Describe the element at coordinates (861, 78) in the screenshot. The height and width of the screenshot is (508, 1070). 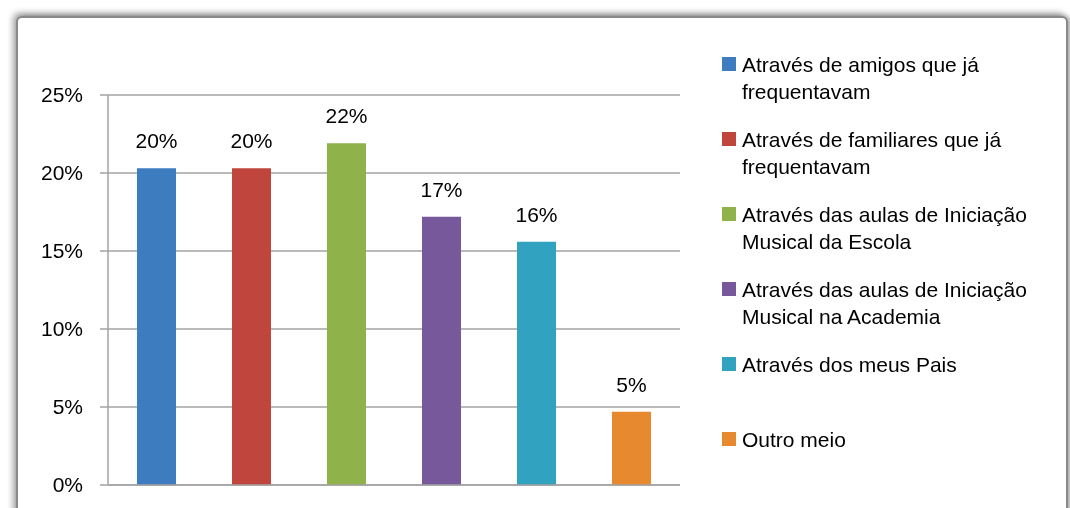
I see `legend-label: Através de amigos que já frequentavam` at that location.